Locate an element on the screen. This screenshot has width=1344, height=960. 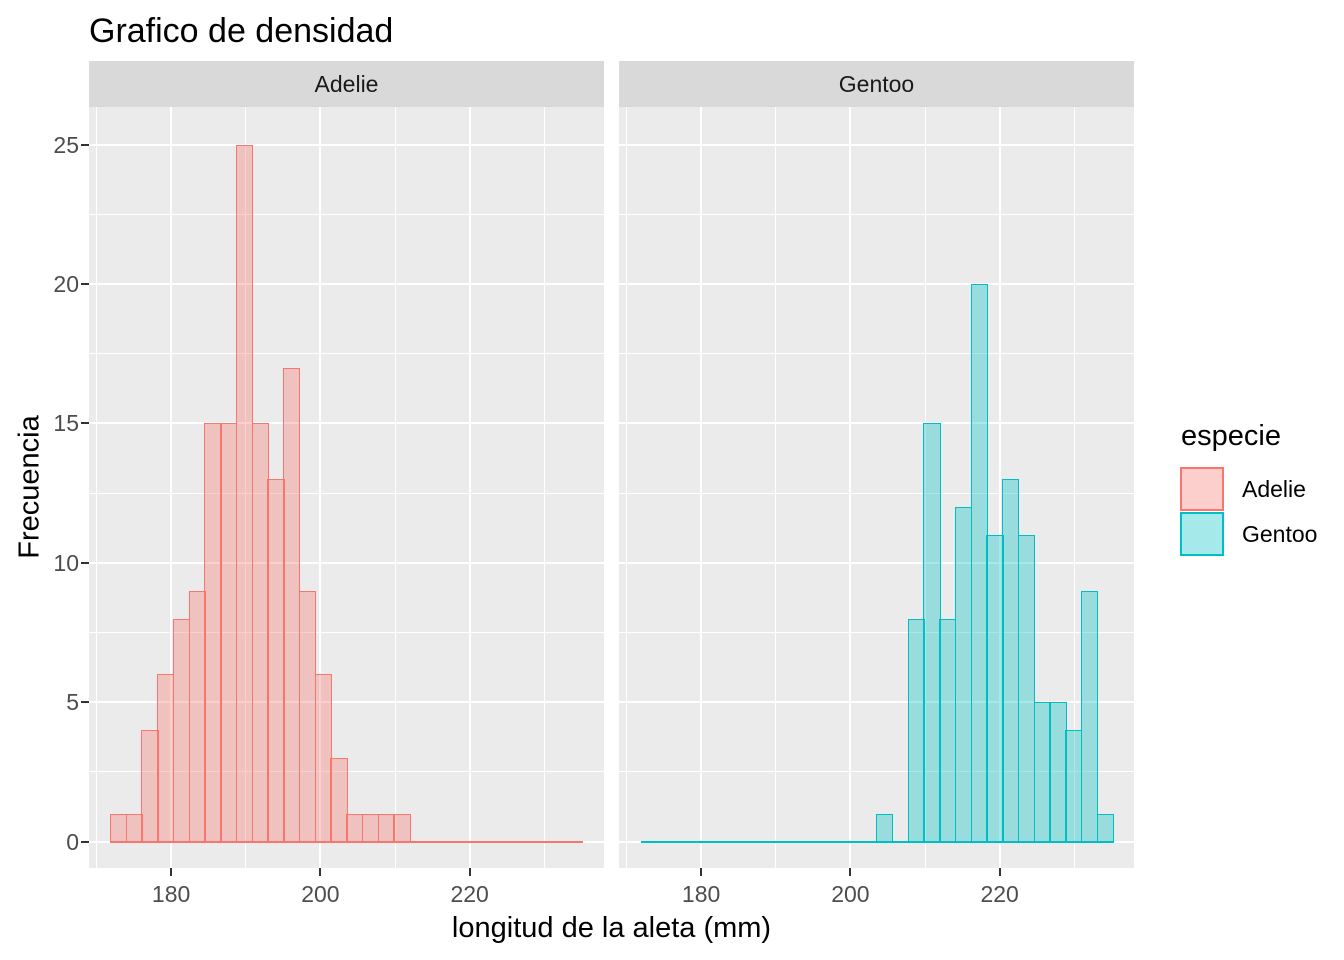
legend-title: especie is located at coordinates (1231, 436).